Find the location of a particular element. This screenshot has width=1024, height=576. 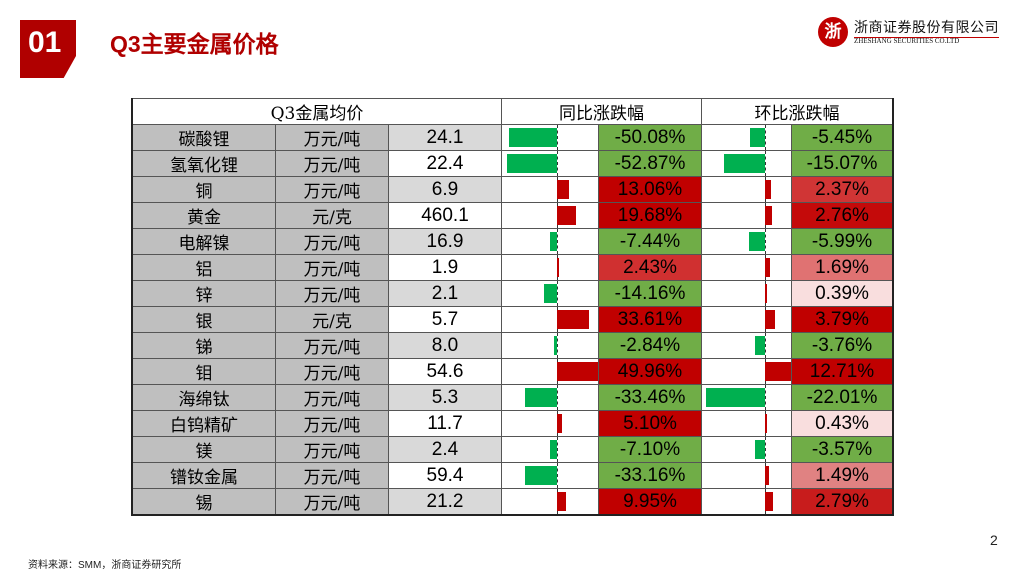

yoy-change: -50.08% is located at coordinates (650, 137).